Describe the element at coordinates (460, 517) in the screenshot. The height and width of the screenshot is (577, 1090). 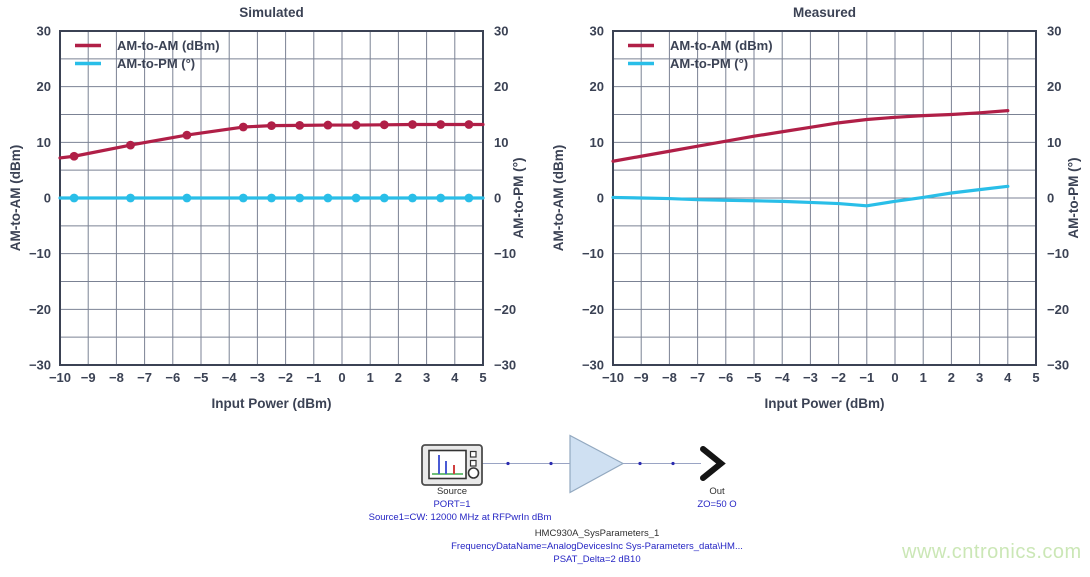
I see `source-parameter-label: Source1=CW: 12000 MHz at RFPwrIn dBm` at that location.